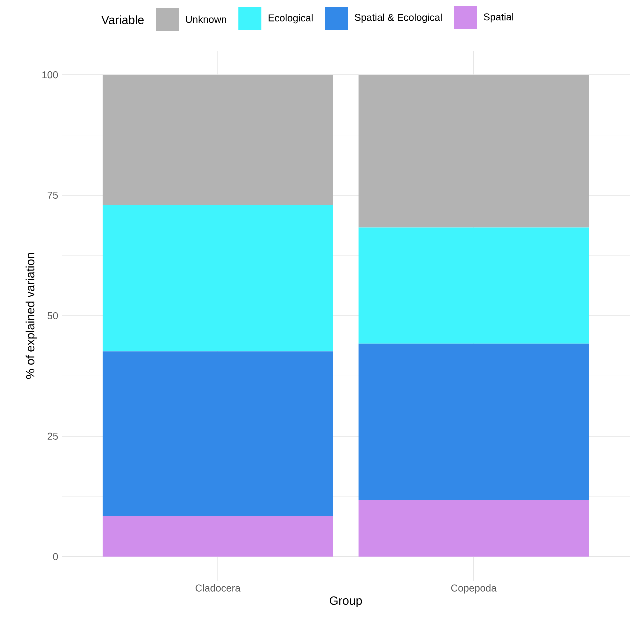 Image resolution: width=641 pixels, height=631 pixels. Describe the element at coordinates (474, 589) in the screenshot. I see `x-tick-label: Copepoda` at that location.